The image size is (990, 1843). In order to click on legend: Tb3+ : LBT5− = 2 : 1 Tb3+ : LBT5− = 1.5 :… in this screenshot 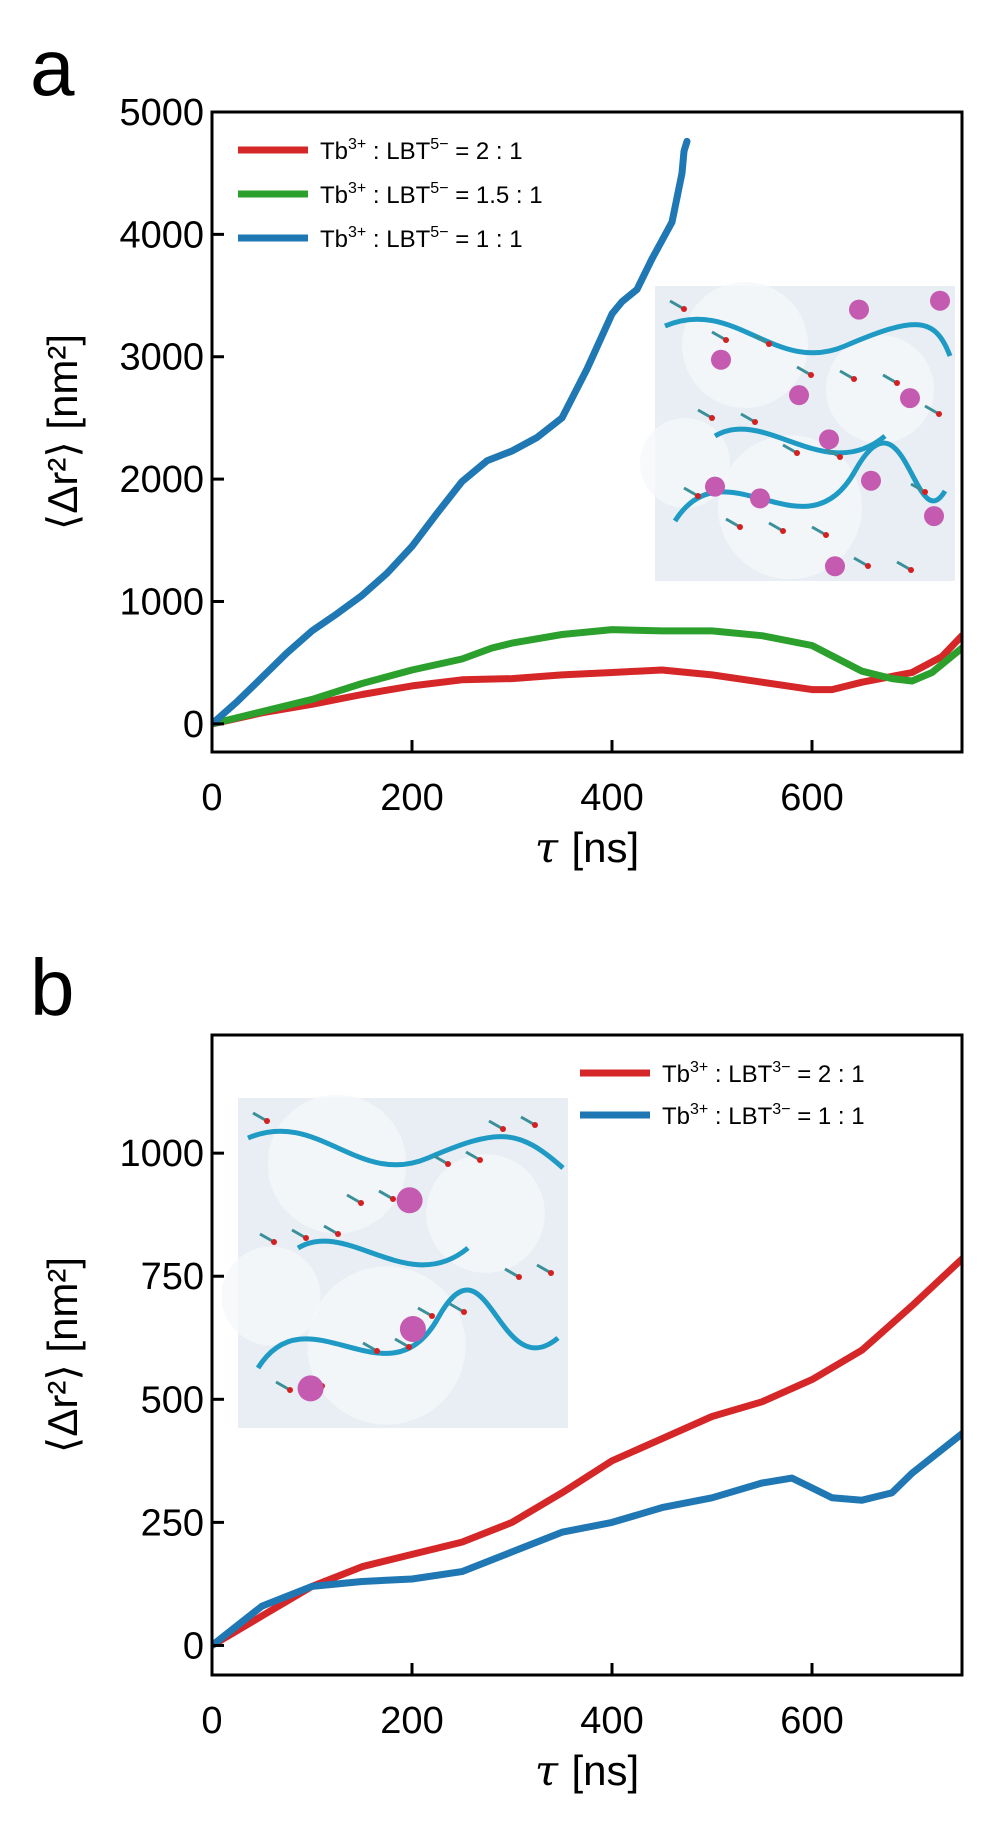, I will do `click(390, 194)`.